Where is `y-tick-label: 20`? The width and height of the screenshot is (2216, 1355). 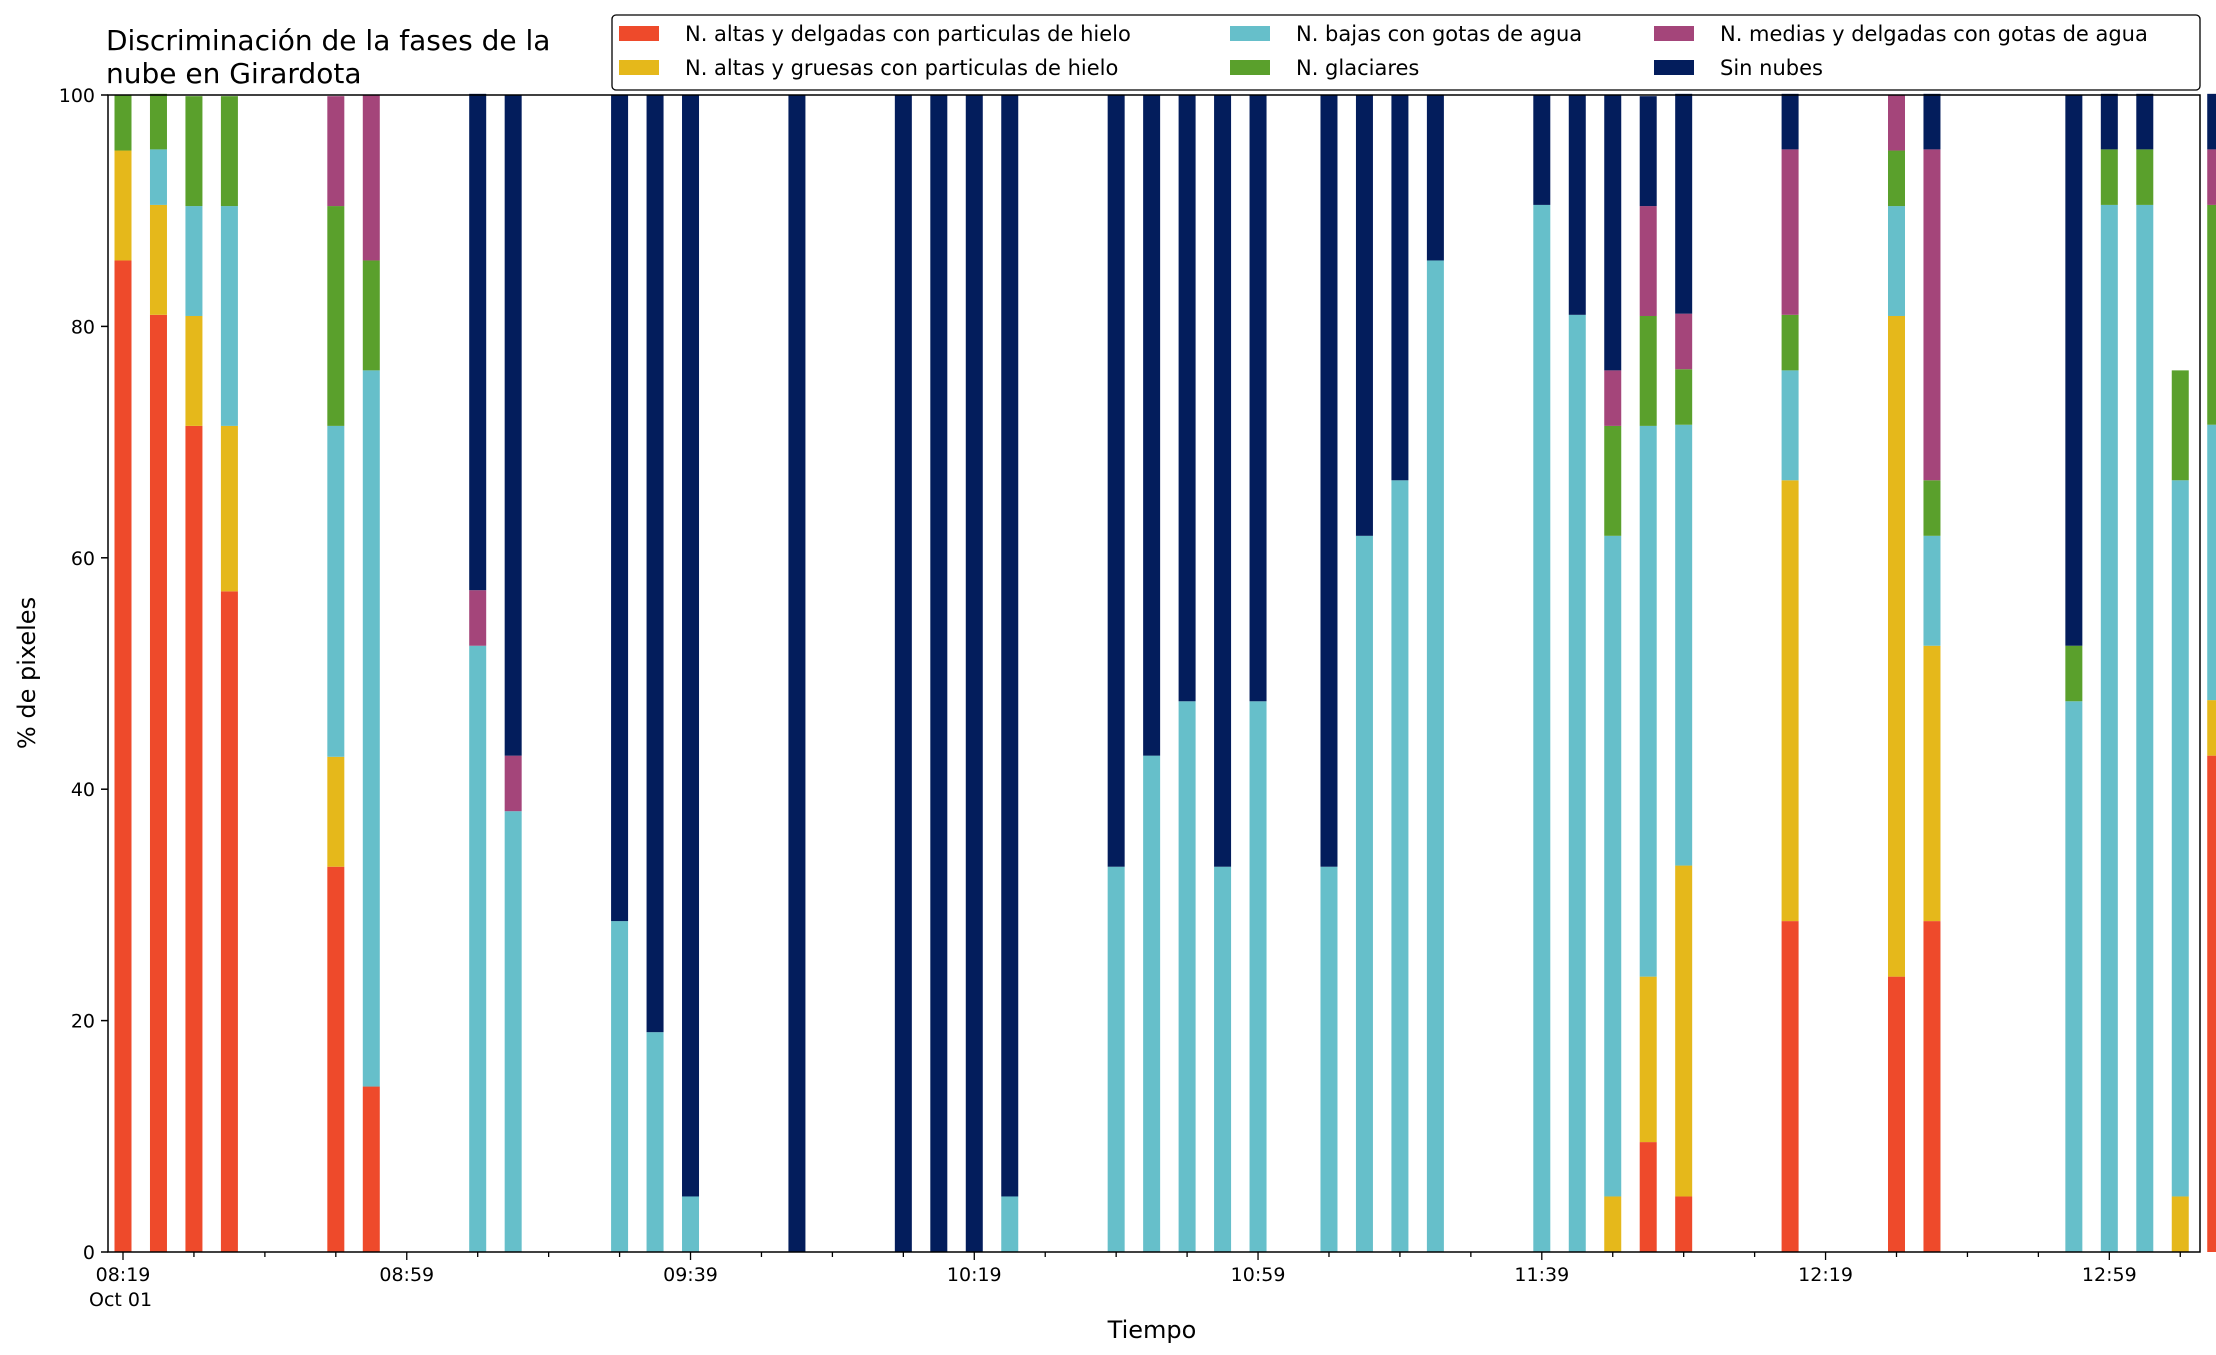 y-tick-label: 20 is located at coordinates (83, 1022).